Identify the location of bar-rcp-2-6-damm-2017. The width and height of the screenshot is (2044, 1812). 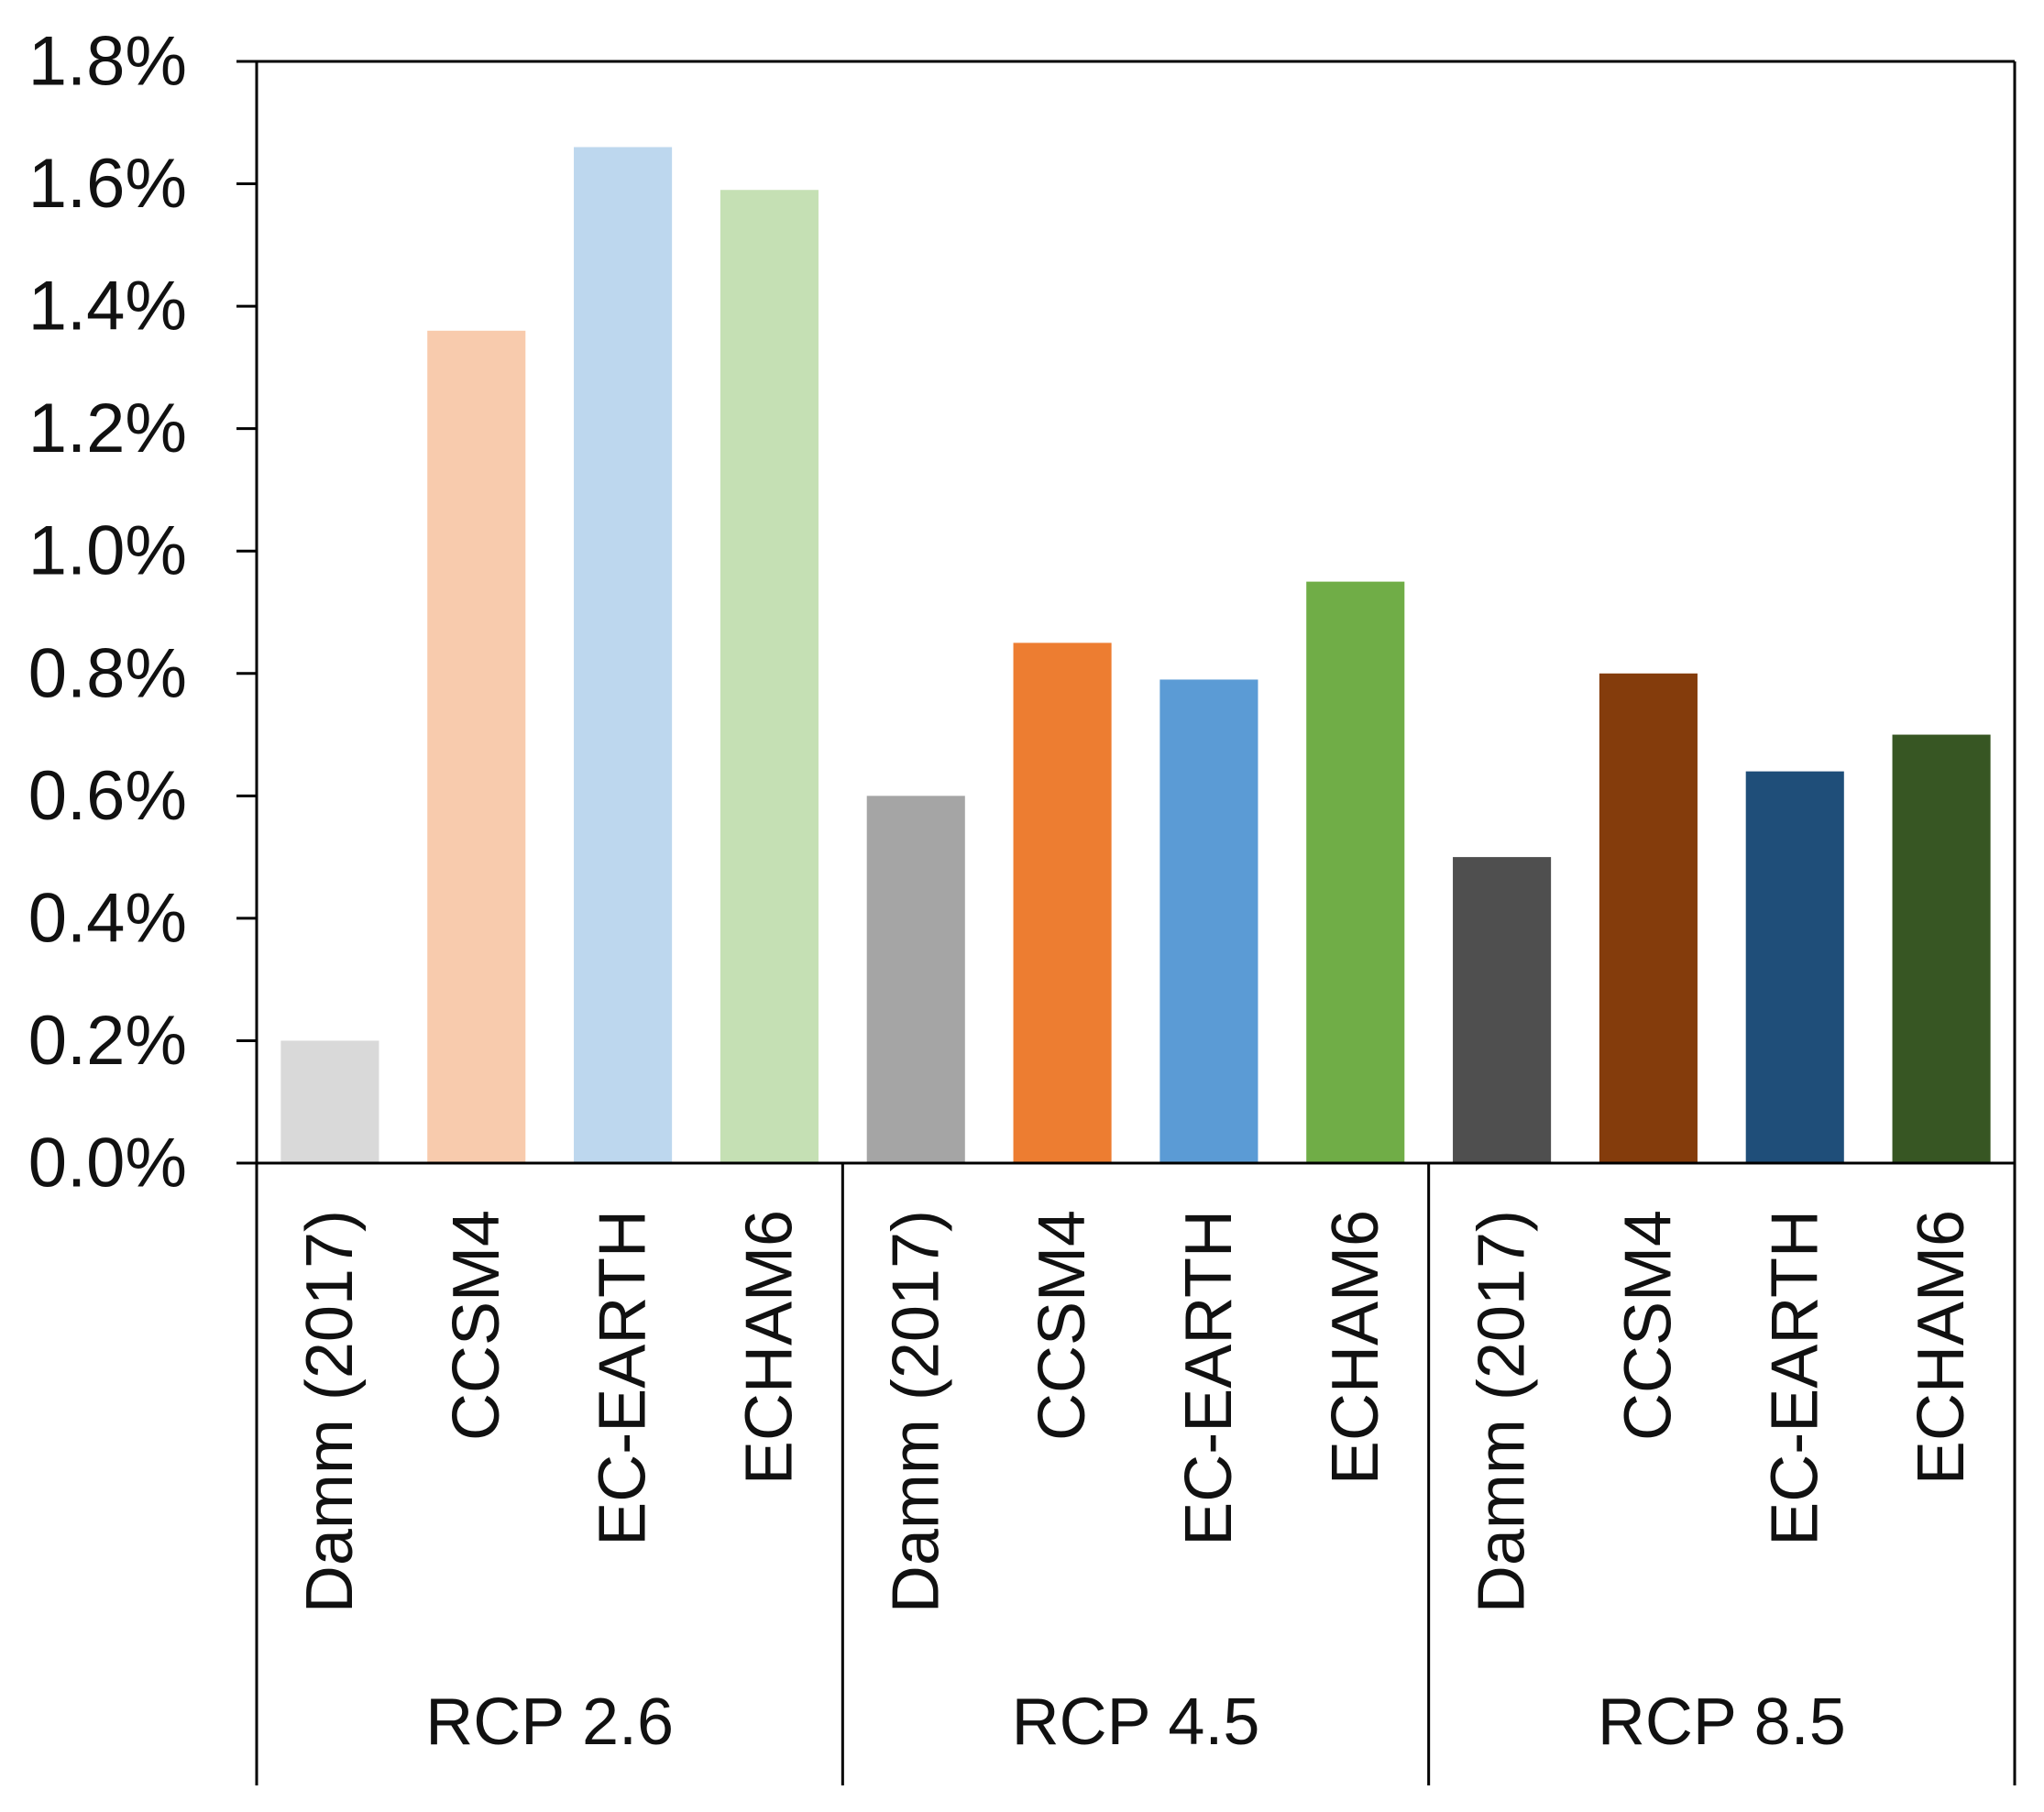
(329, 1101).